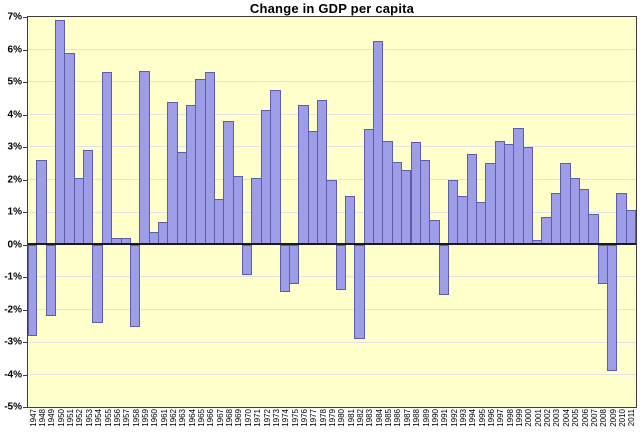 The width and height of the screenshot is (640, 436). What do you see at coordinates (351, 418) in the screenshot?
I see `x-tick-label: 1981` at bounding box center [351, 418].